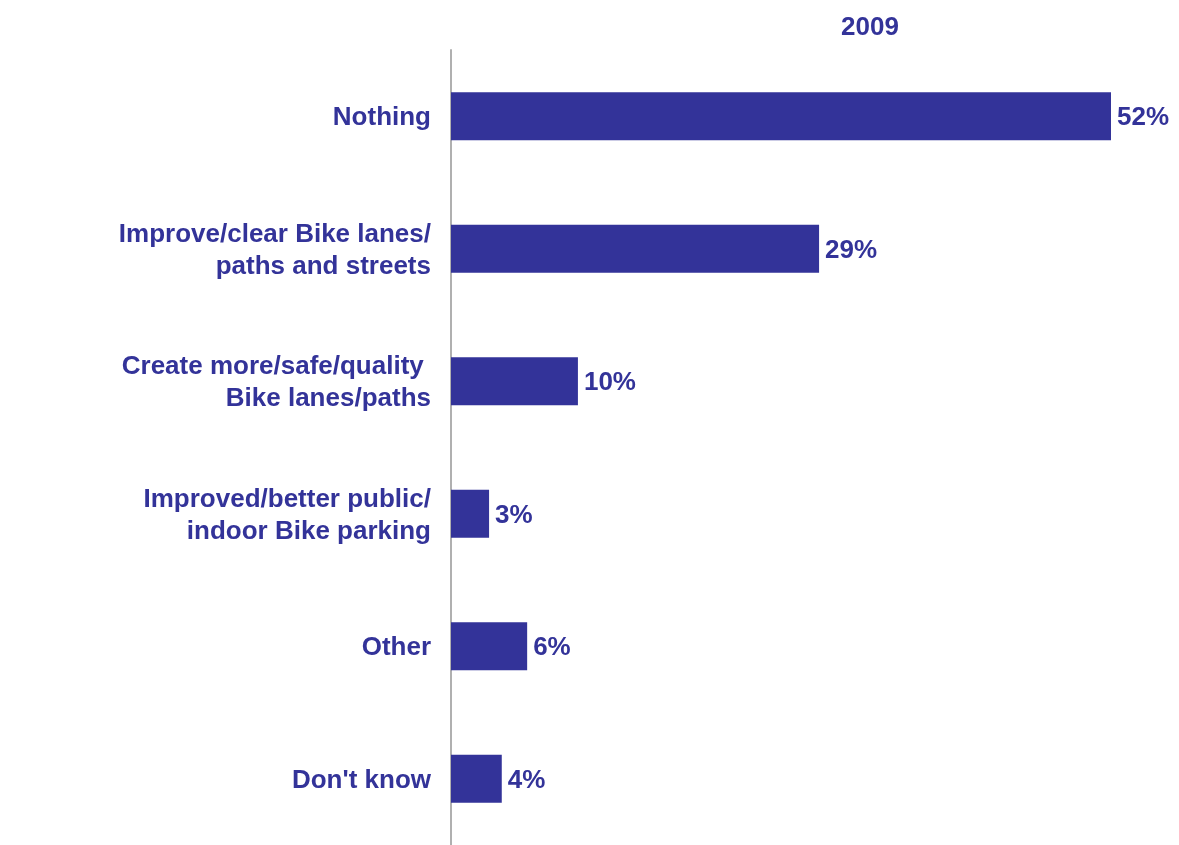 The width and height of the screenshot is (1179, 845). What do you see at coordinates (361, 778) in the screenshot?
I see `y-tick-label: Don't know` at bounding box center [361, 778].